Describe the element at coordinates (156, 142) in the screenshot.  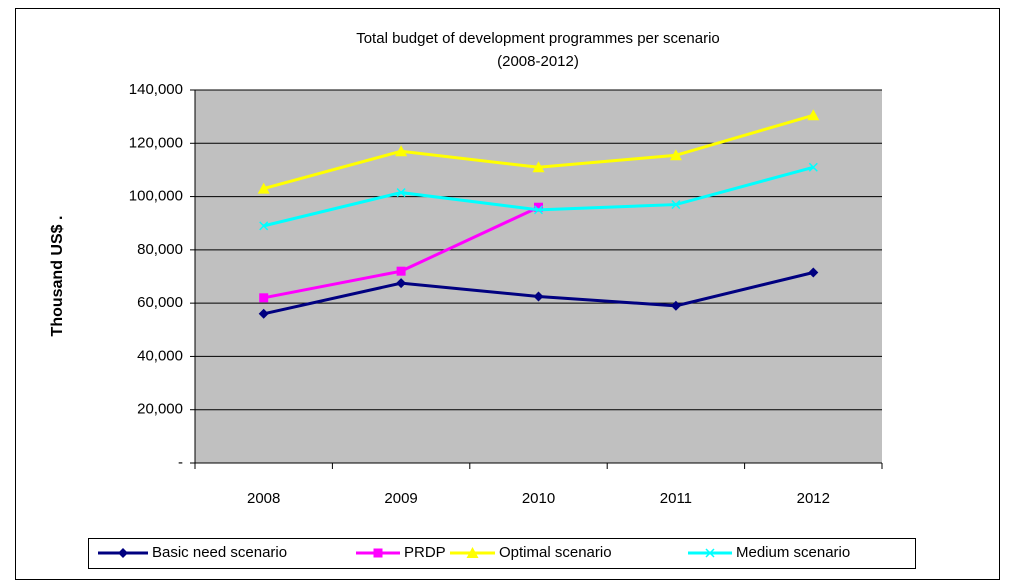
I see `y-tick-label: 120,000` at that location.